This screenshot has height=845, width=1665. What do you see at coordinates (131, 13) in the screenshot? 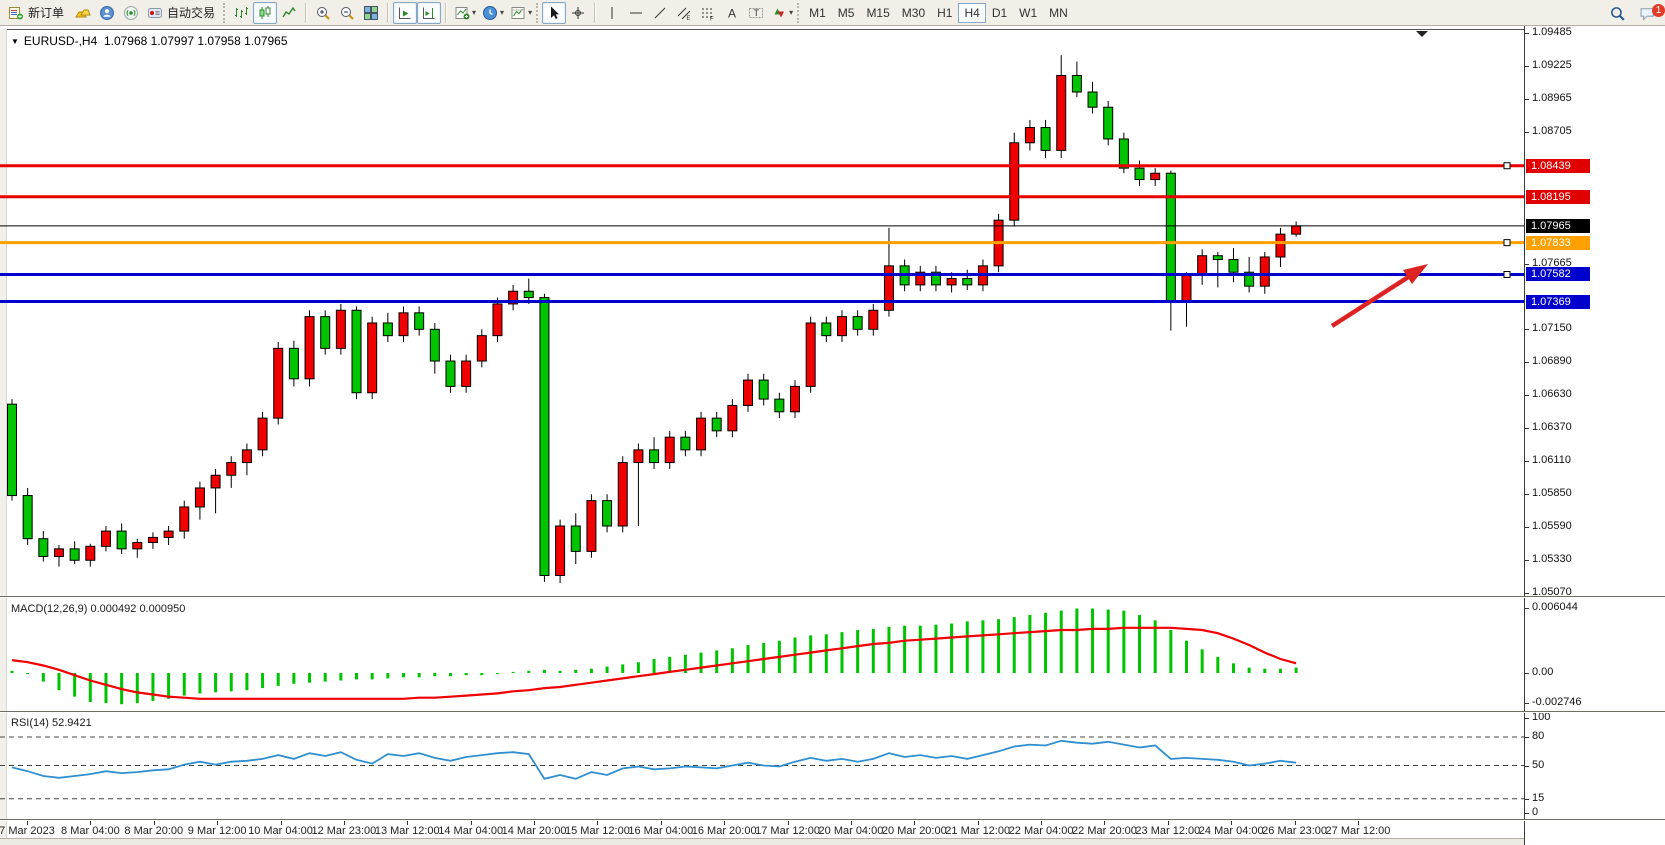
I see `signals-button` at bounding box center [131, 13].